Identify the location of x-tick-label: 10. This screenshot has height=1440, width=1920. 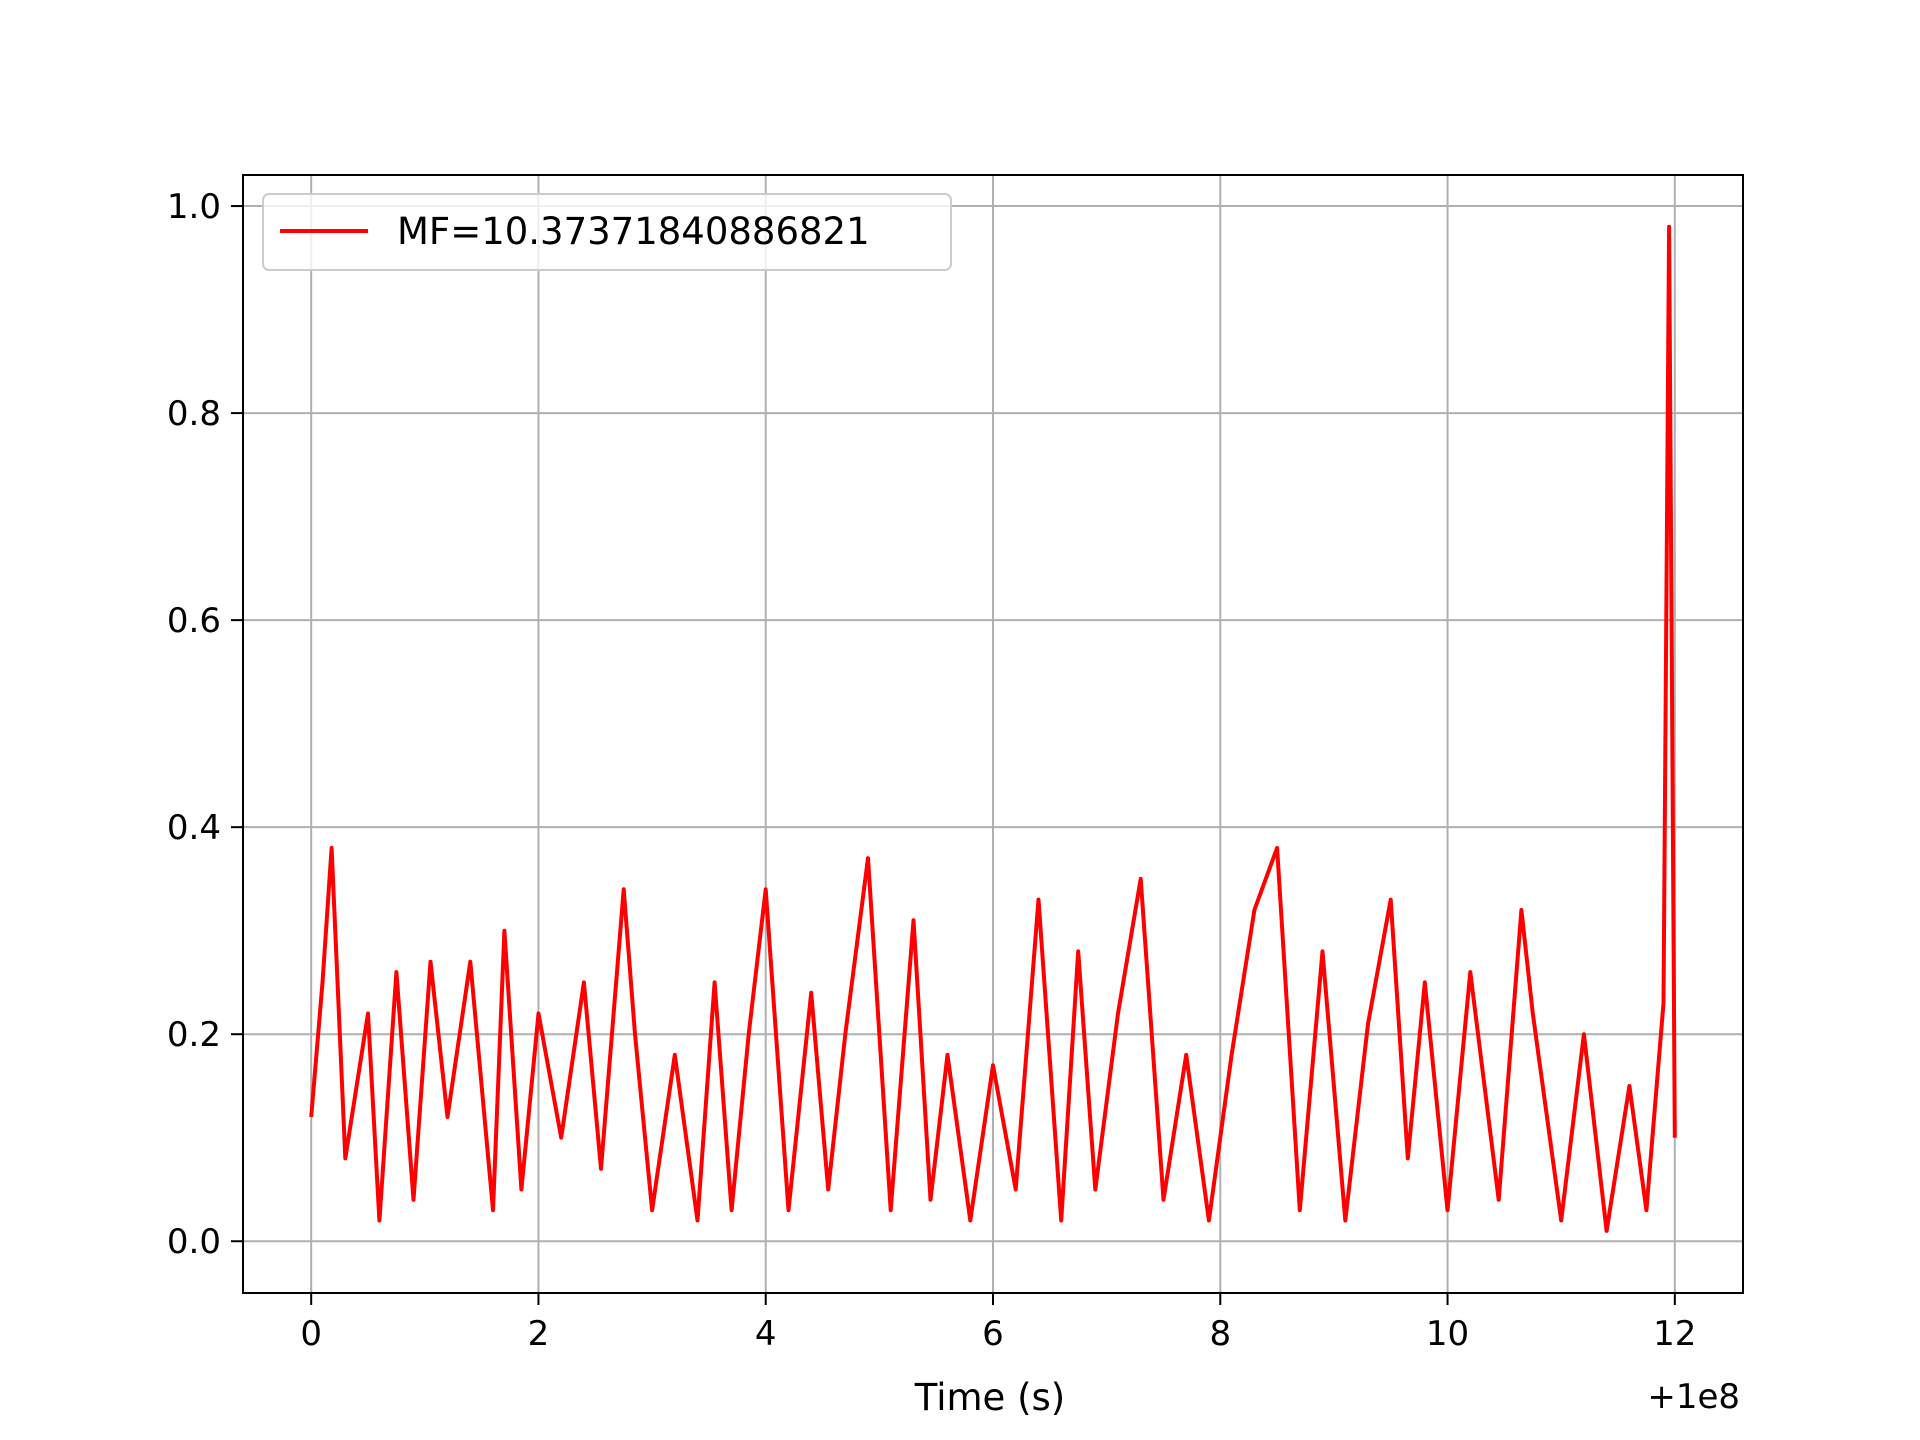
(1447, 1334).